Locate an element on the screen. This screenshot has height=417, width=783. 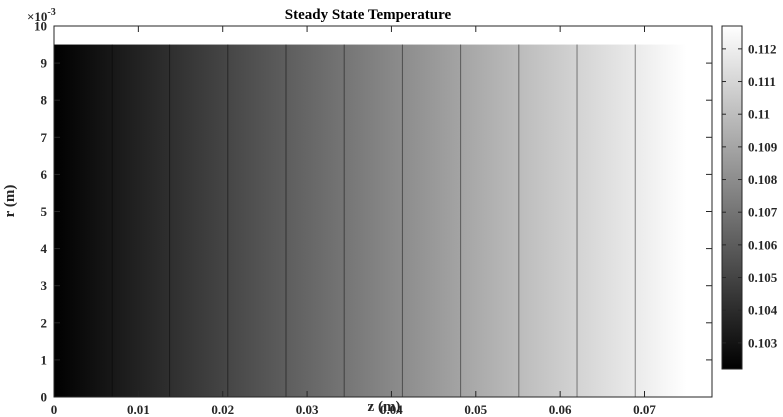
colorbar-tick-label: 0.111 is located at coordinates (762, 81).